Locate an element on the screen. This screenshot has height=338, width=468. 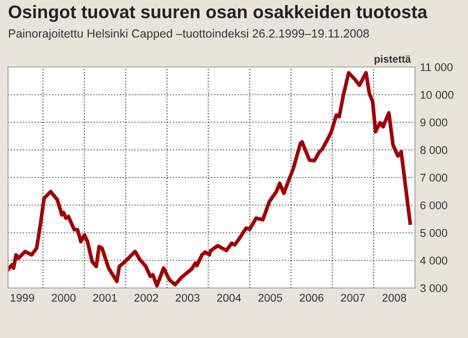
y-tick-label: 3 000 is located at coordinates (434, 288).